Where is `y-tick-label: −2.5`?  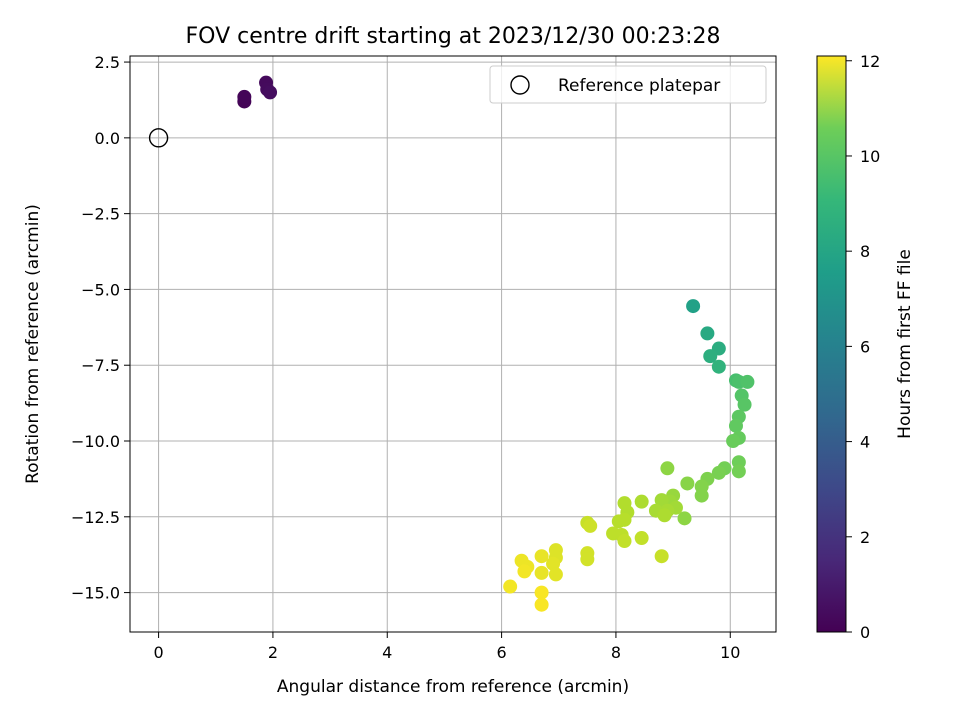 y-tick-label: −2.5 is located at coordinates (100, 214).